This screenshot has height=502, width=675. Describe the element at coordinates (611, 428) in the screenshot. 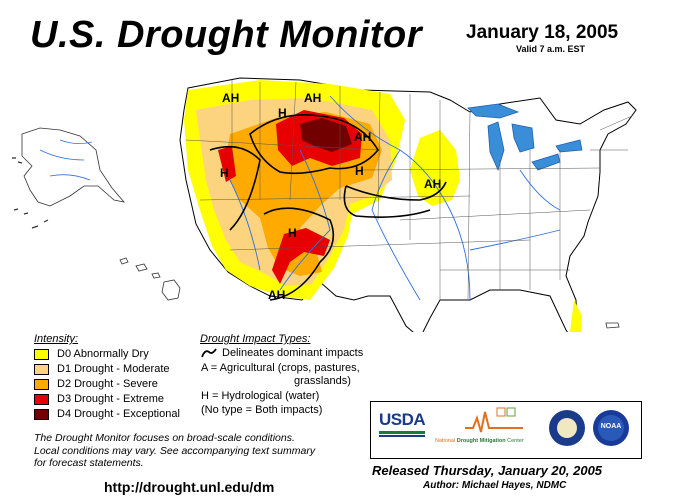

I see `noaa-logo: NOAA` at that location.